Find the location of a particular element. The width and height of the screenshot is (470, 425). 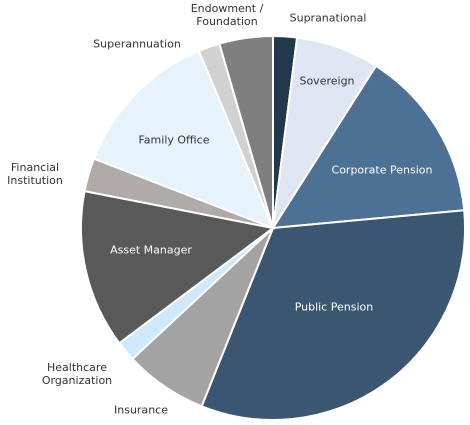

slice-label: Superannuation is located at coordinates (137, 44).